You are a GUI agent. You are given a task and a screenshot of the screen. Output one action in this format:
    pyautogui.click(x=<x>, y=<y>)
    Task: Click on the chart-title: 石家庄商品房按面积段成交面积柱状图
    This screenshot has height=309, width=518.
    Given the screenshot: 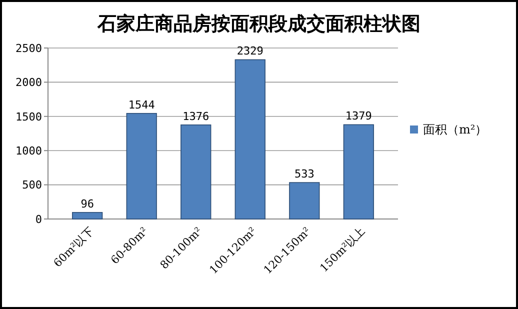 What is the action you would take?
    pyautogui.click(x=258, y=24)
    